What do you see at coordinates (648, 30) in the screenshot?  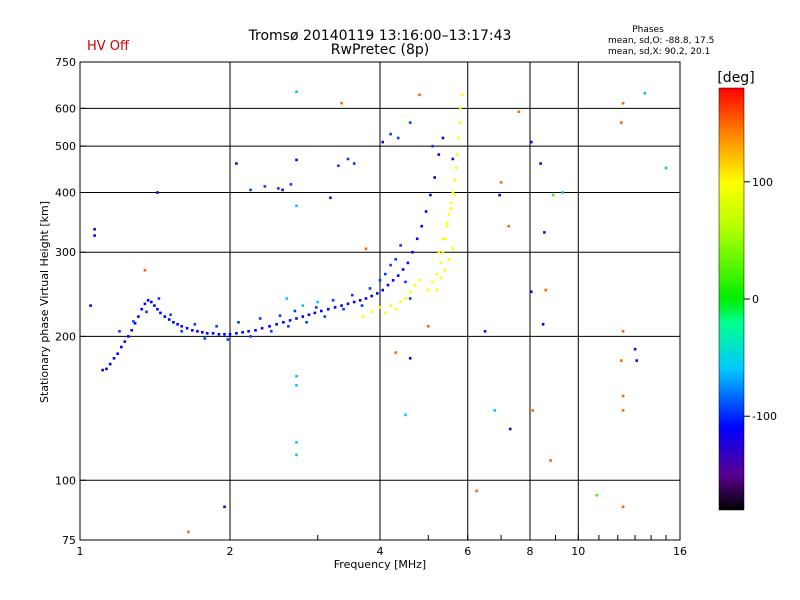 I see `phases-heading: Phases` at bounding box center [648, 30].